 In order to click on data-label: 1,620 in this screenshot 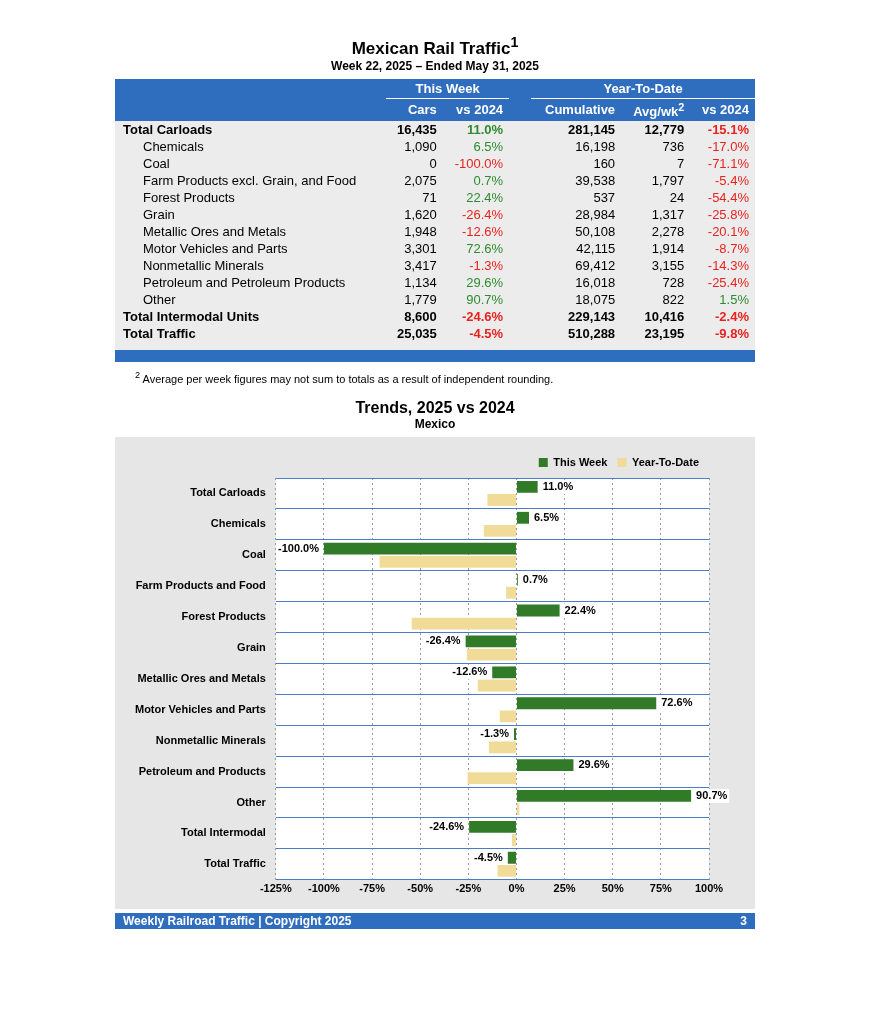, I will do `click(420, 214)`.